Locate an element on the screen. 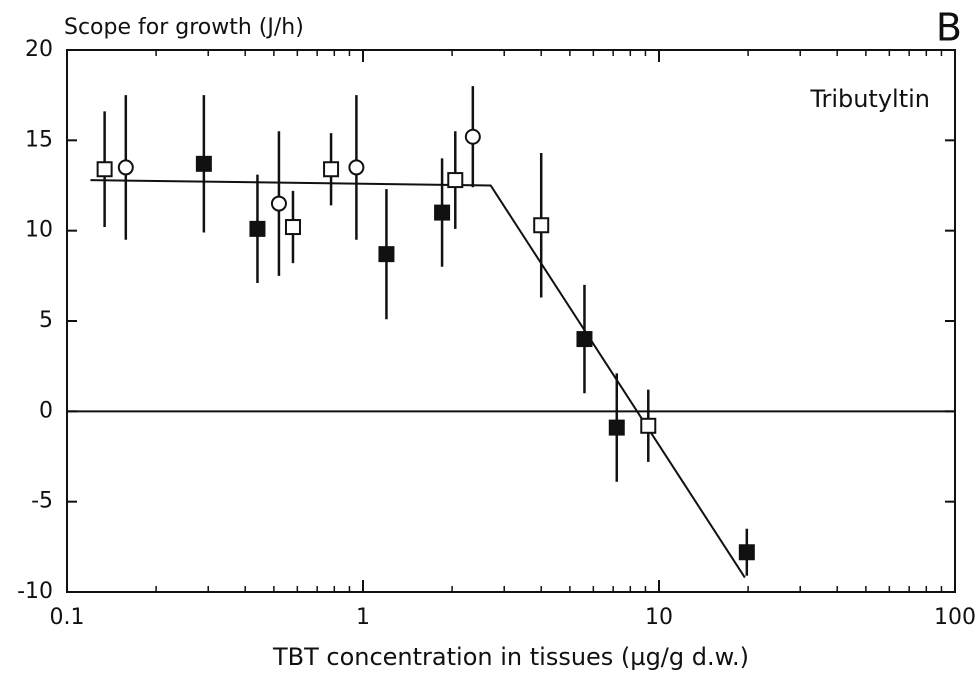 This screenshot has height=673, width=979. x-tick-label: 1 is located at coordinates (363, 617).